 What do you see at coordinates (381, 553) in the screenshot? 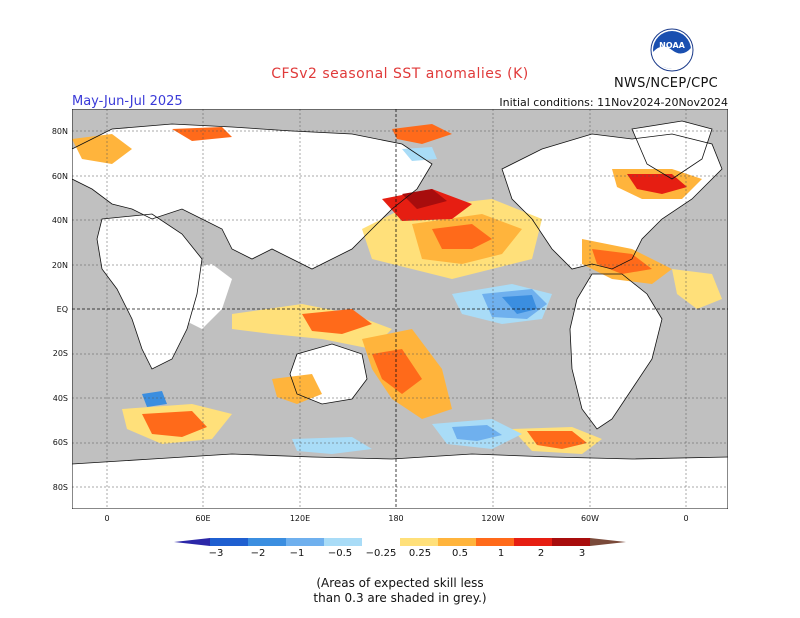
I see `colorbar-label-4: −0.25` at bounding box center [381, 553].